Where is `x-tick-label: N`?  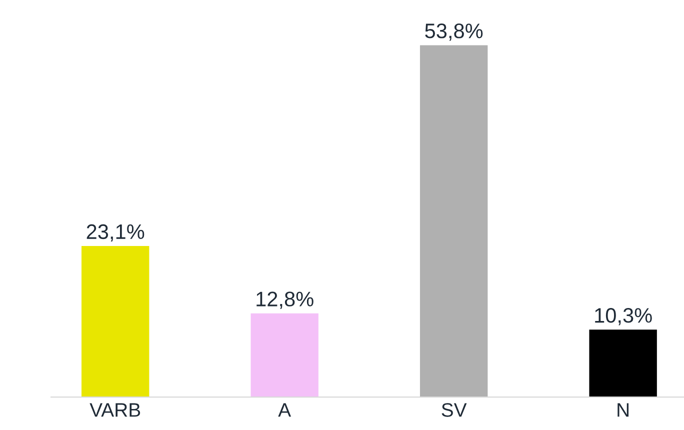 x-tick-label: N is located at coordinates (623, 410).